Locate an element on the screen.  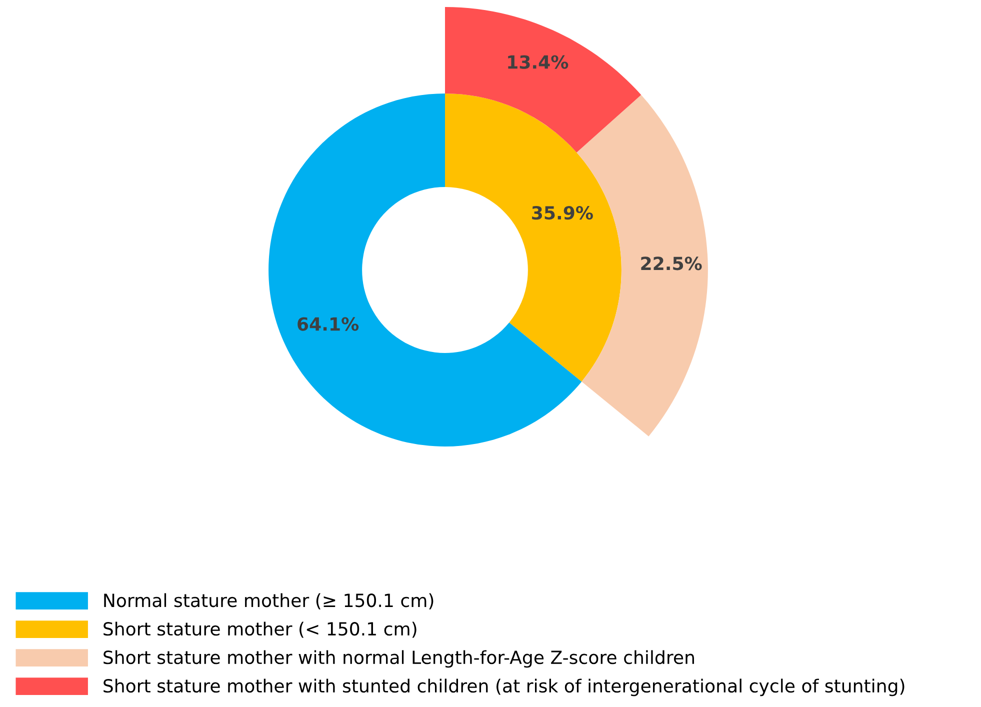
legend-label: Short stature mother with normal Length-for-Age Z-score children is located at coordinates (399, 659).